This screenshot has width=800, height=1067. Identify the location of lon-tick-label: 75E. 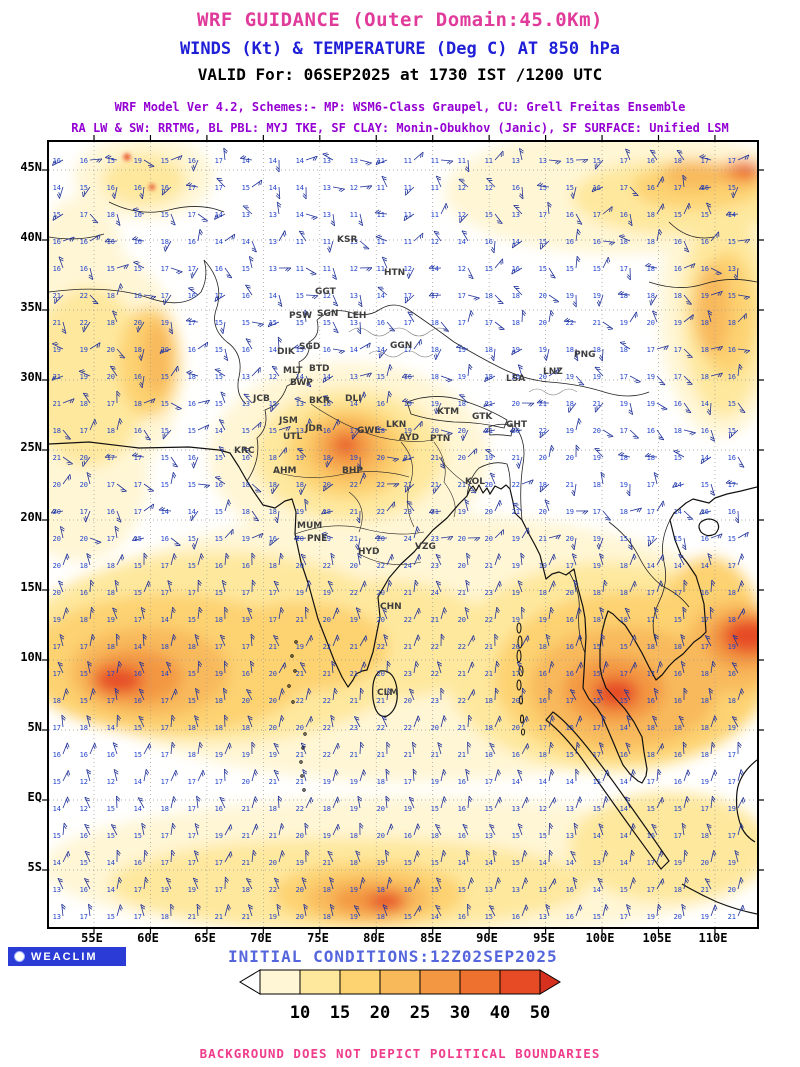
(318, 938).